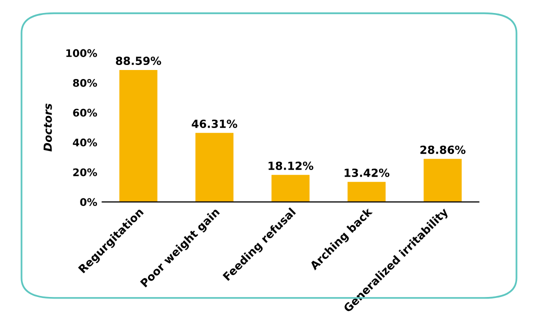  What do you see at coordinates (85, 172) in the screenshot?
I see `y-tick-label: 20%` at bounding box center [85, 172].